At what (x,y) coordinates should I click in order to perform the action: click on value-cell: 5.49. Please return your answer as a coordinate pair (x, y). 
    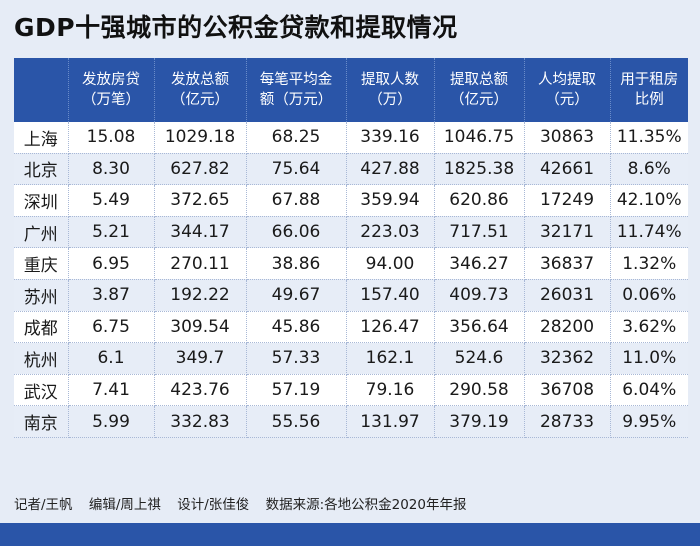
    Looking at the image, I should click on (111, 200).